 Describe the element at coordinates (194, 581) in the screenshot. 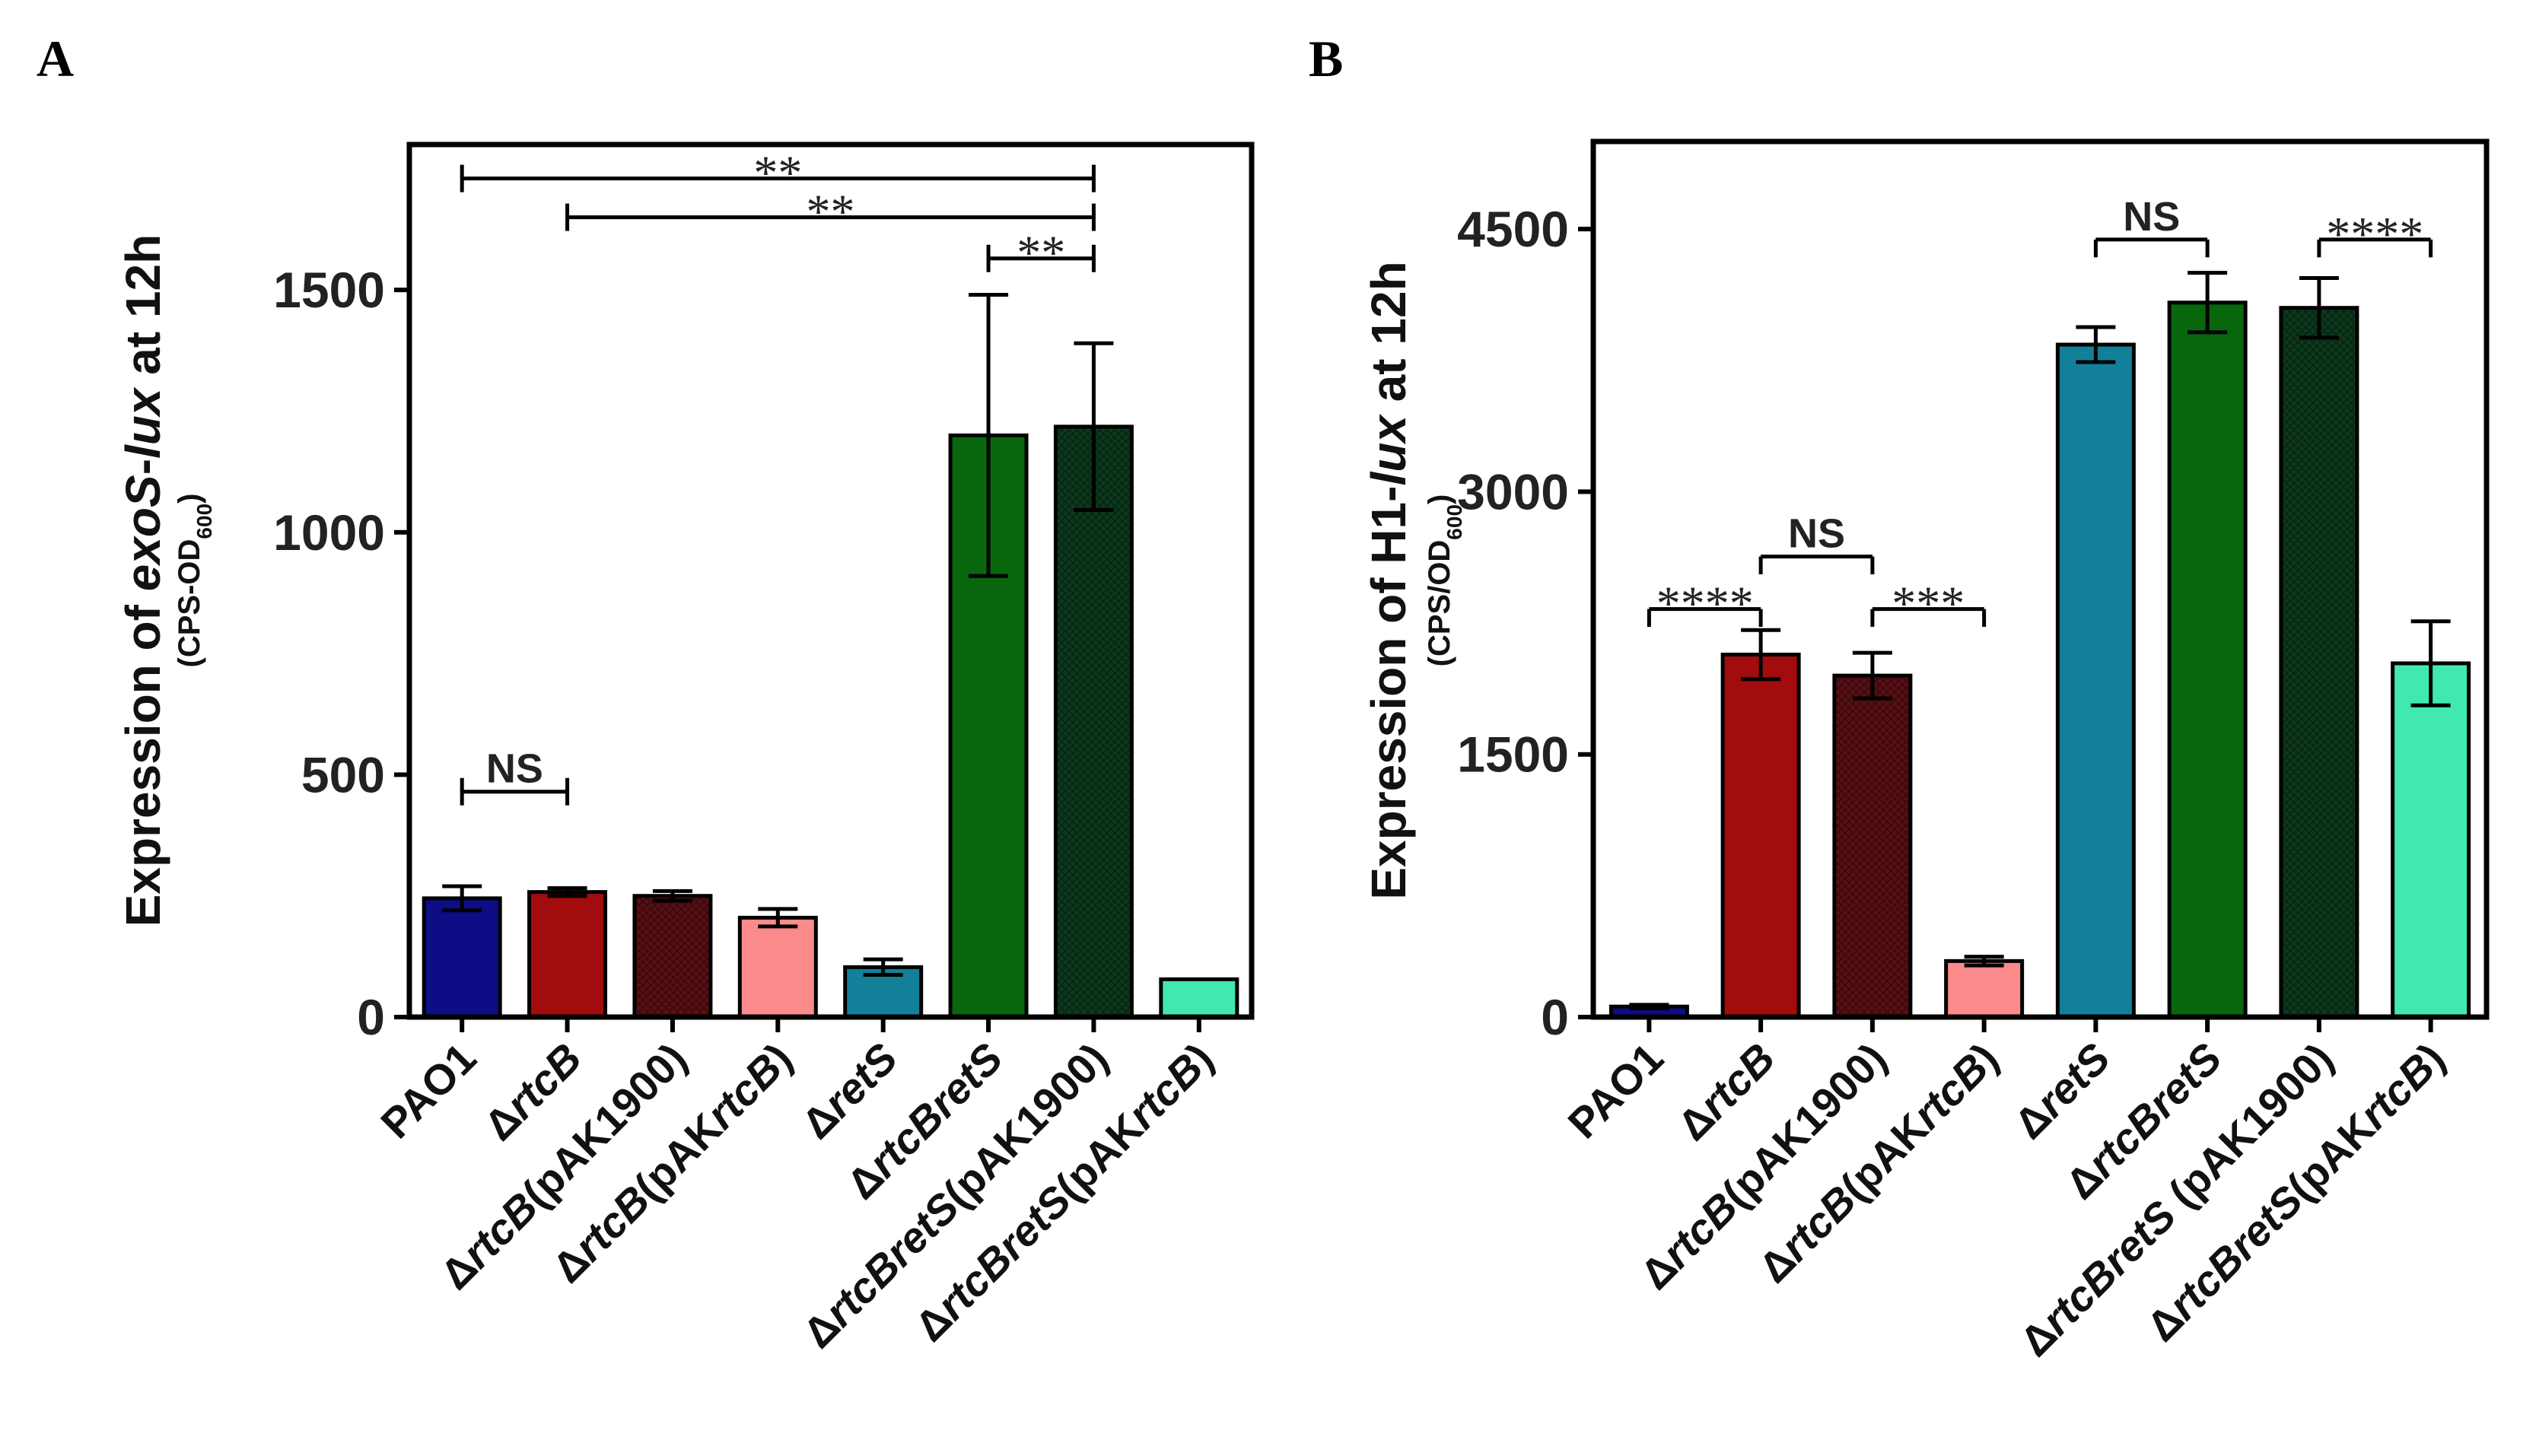

I see `y-axis-sublabel: (CPS-OD600)` at that location.